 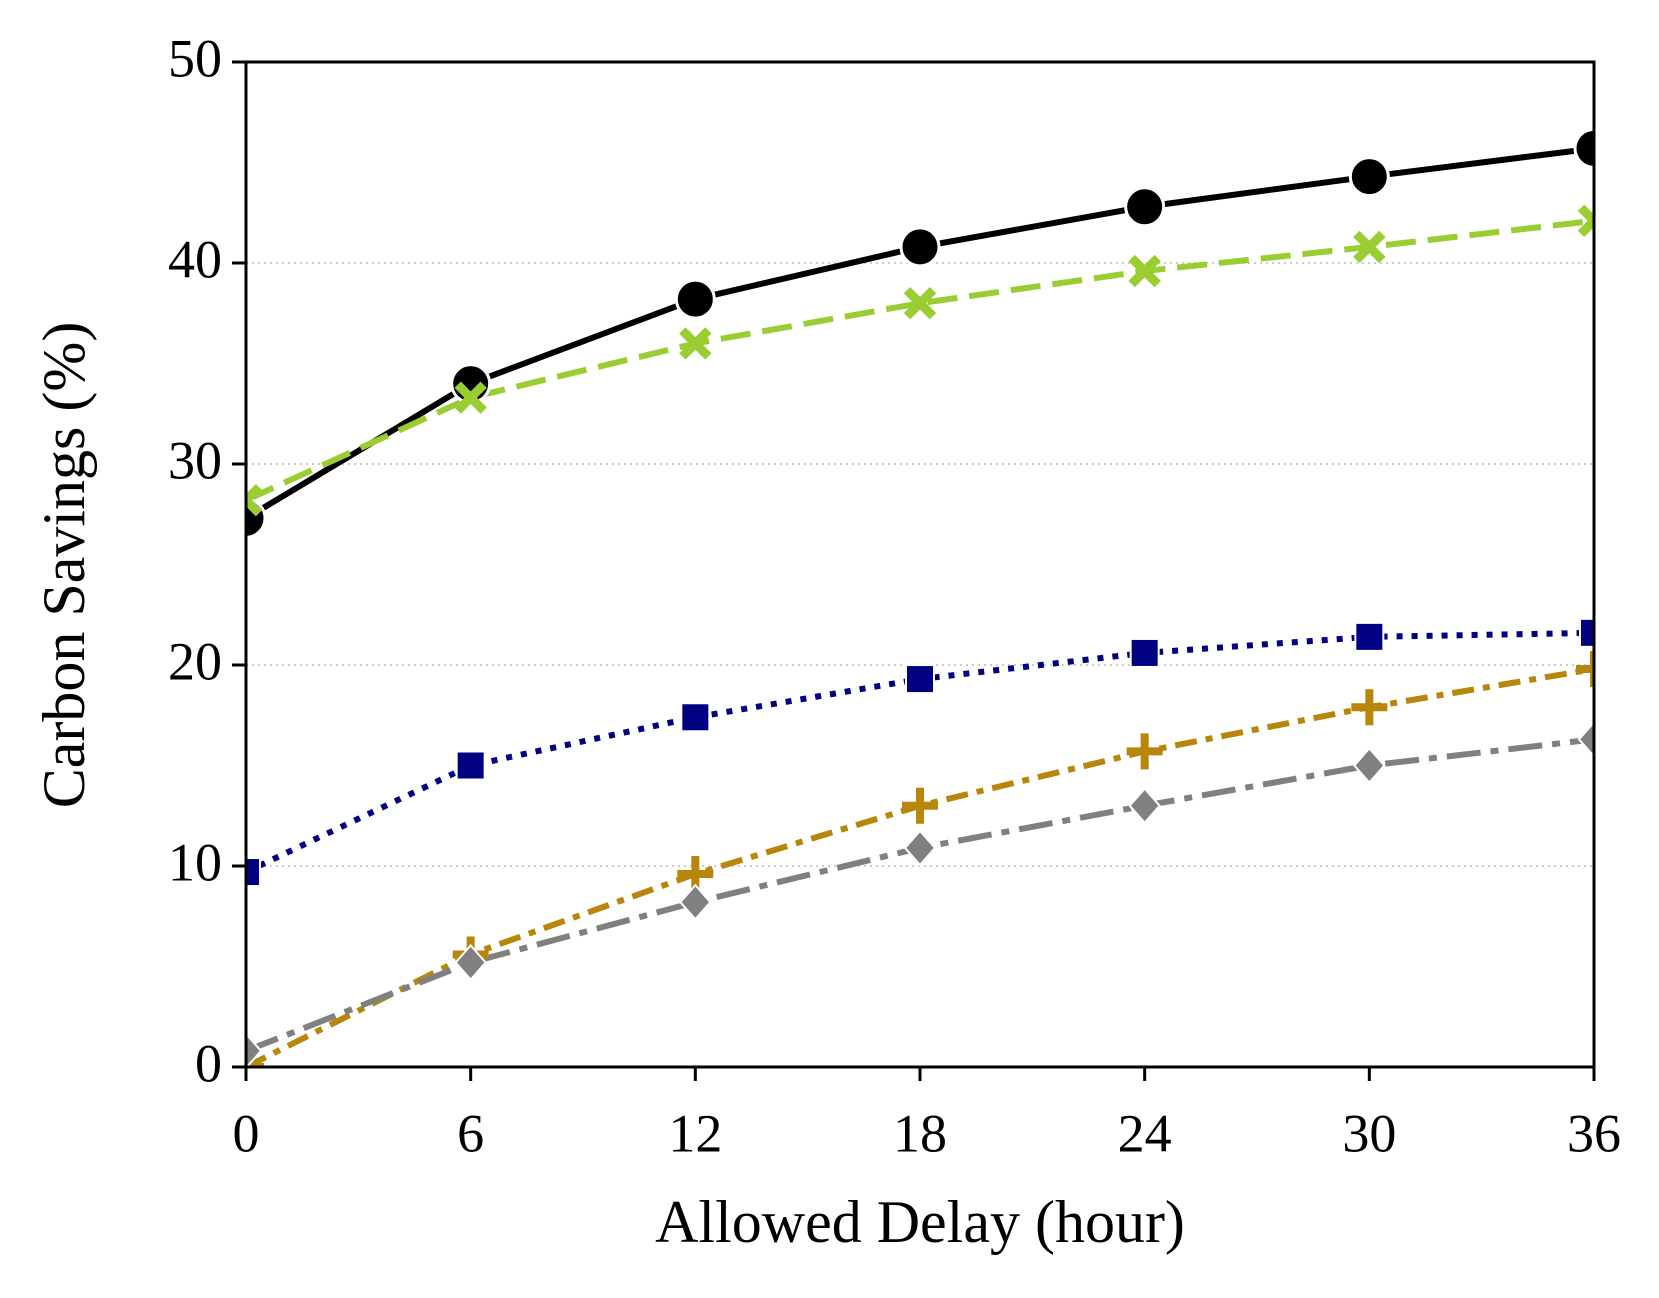 What do you see at coordinates (695, 1133) in the screenshot?
I see `x-tick-label: 12` at bounding box center [695, 1133].